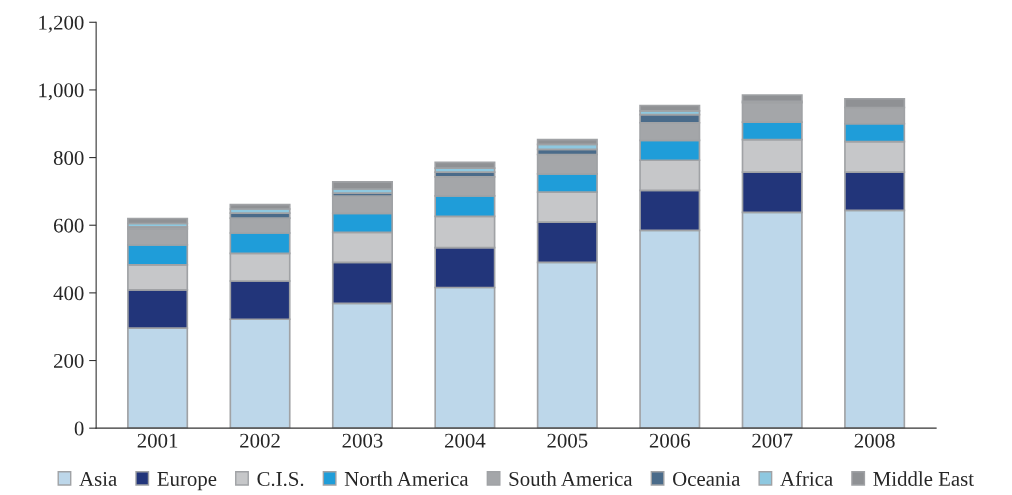  What do you see at coordinates (157, 440) in the screenshot?
I see `x-tick-label: 2001` at bounding box center [157, 440].